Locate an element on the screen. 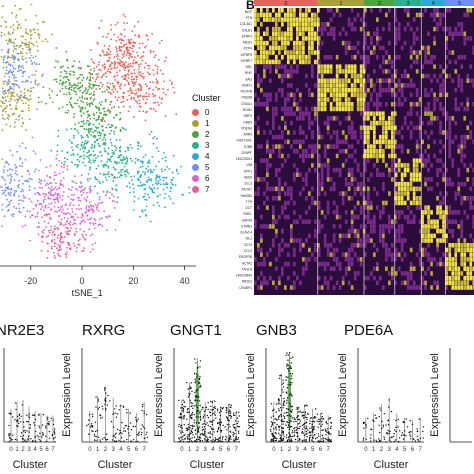 The width and height of the screenshot is (474, 474). gene-label: MEG3 is located at coordinates (247, 43).